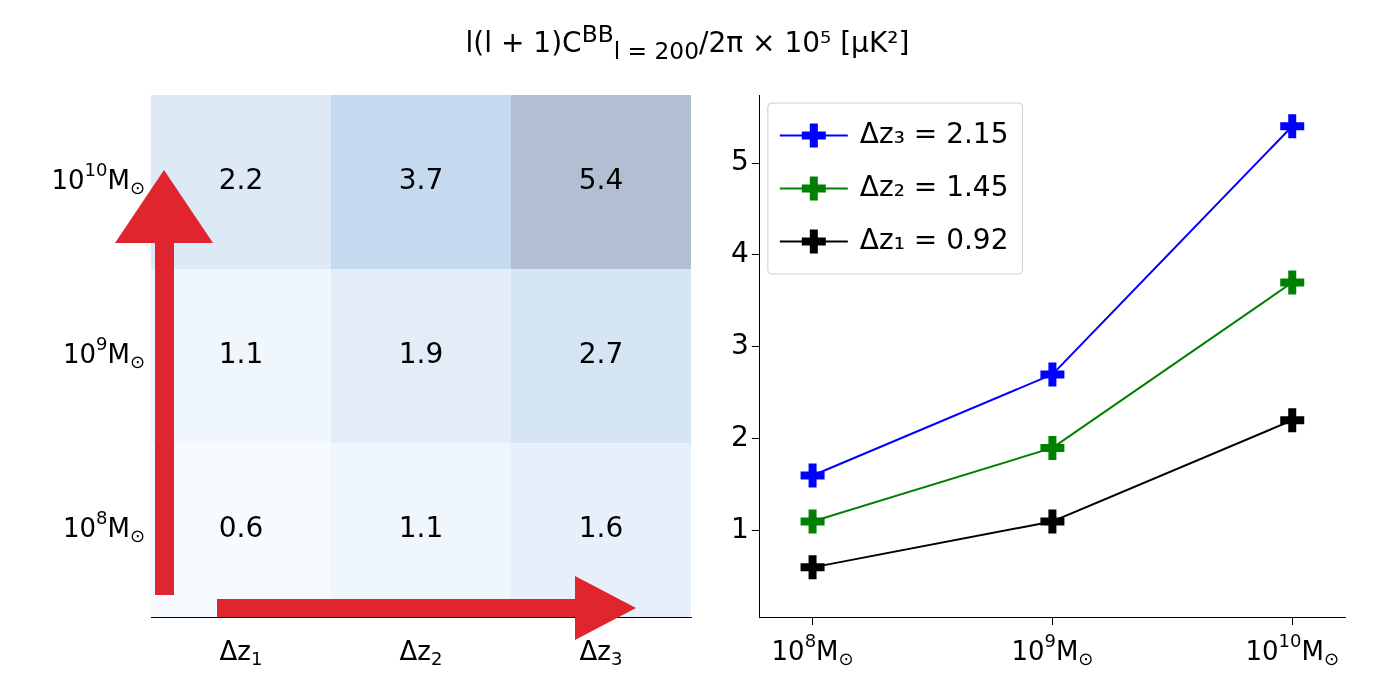 The image size is (1375, 689). What do you see at coordinates (241, 528) in the screenshot?
I see `data-label: 0.6` at bounding box center [241, 528].